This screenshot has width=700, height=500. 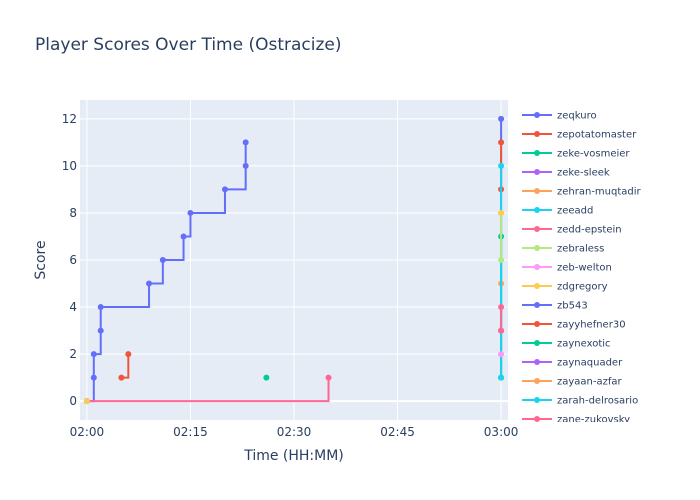 I want to click on legend-item: zeke-sleek, so click(x=566, y=173).